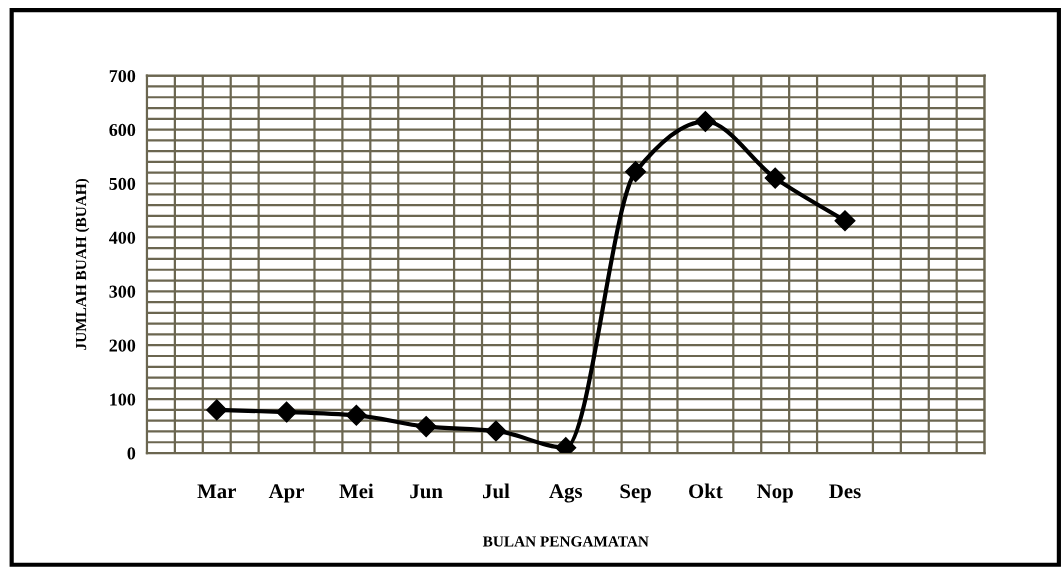 The image size is (1061, 567). Describe the element at coordinates (122, 76) in the screenshot. I see `y-tick-label: 700` at that location.